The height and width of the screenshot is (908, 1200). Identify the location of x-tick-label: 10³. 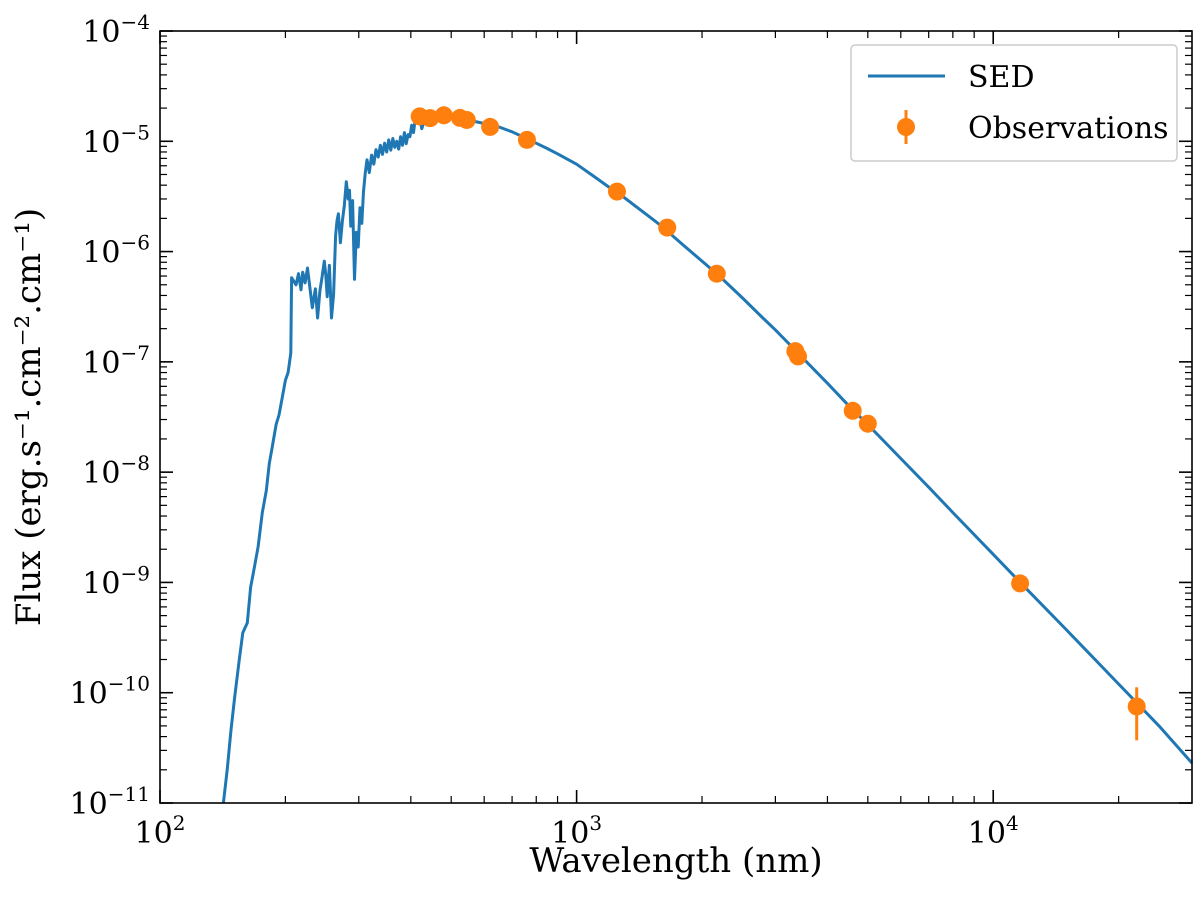
(576, 831).